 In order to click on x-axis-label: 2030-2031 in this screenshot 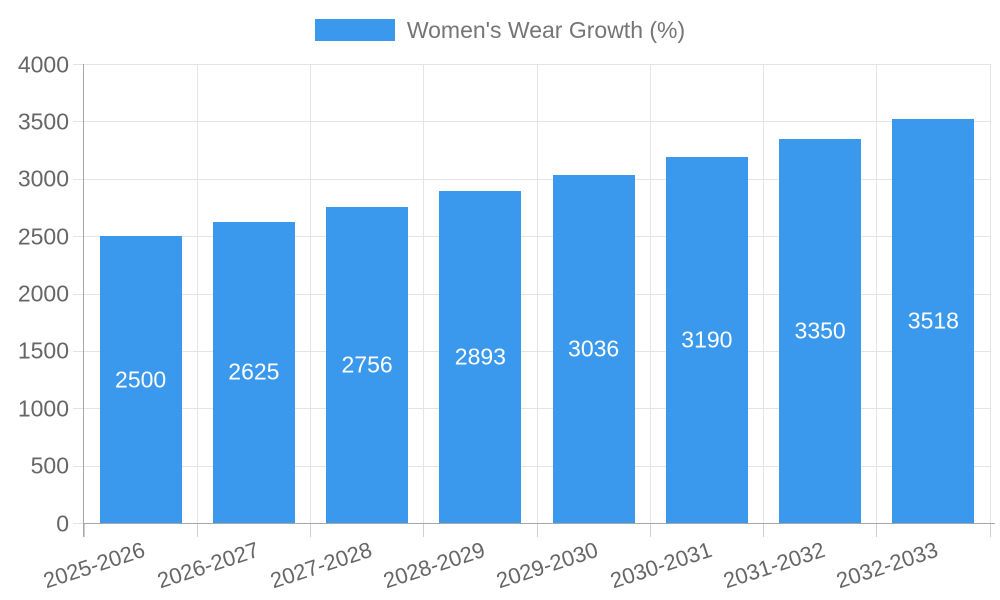, I will do `click(660, 565)`.